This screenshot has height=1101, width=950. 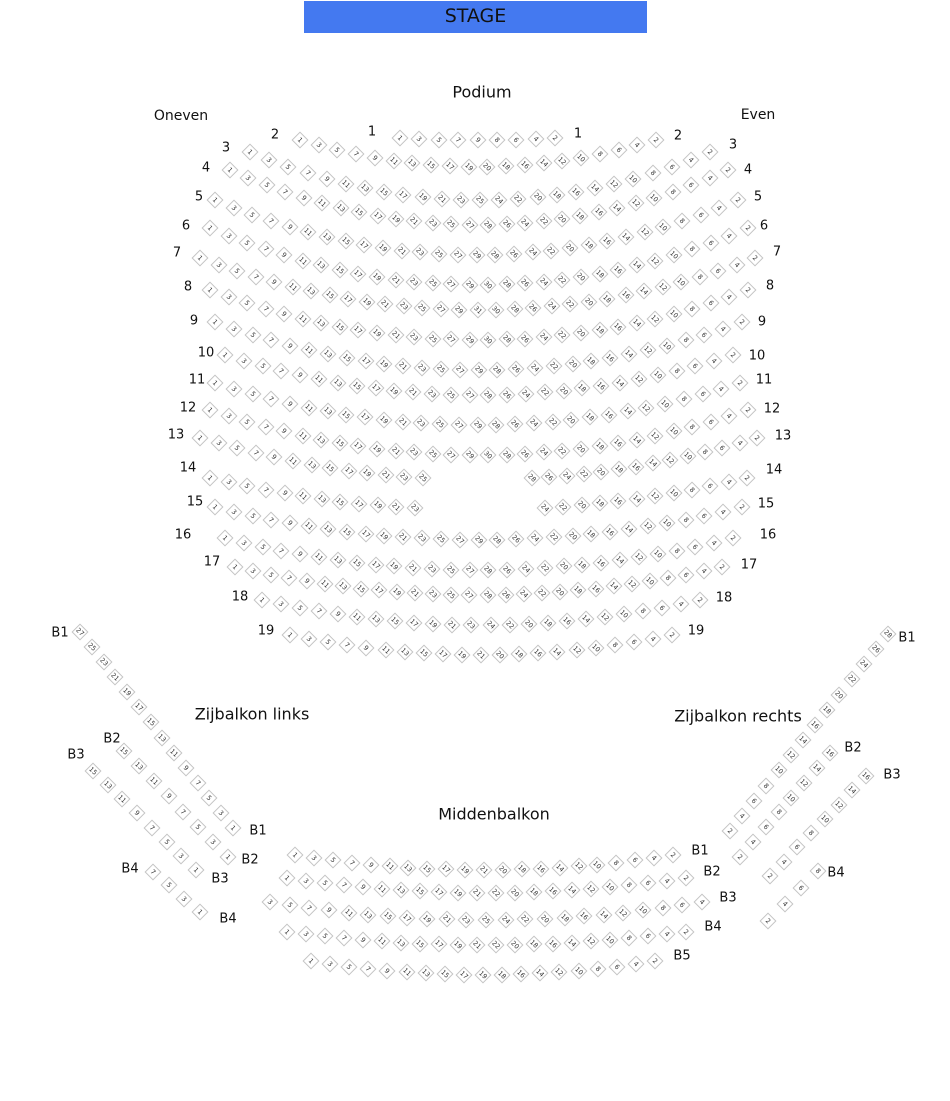 What do you see at coordinates (470, 285) in the screenshot?
I see `seat: 29` at bounding box center [470, 285].